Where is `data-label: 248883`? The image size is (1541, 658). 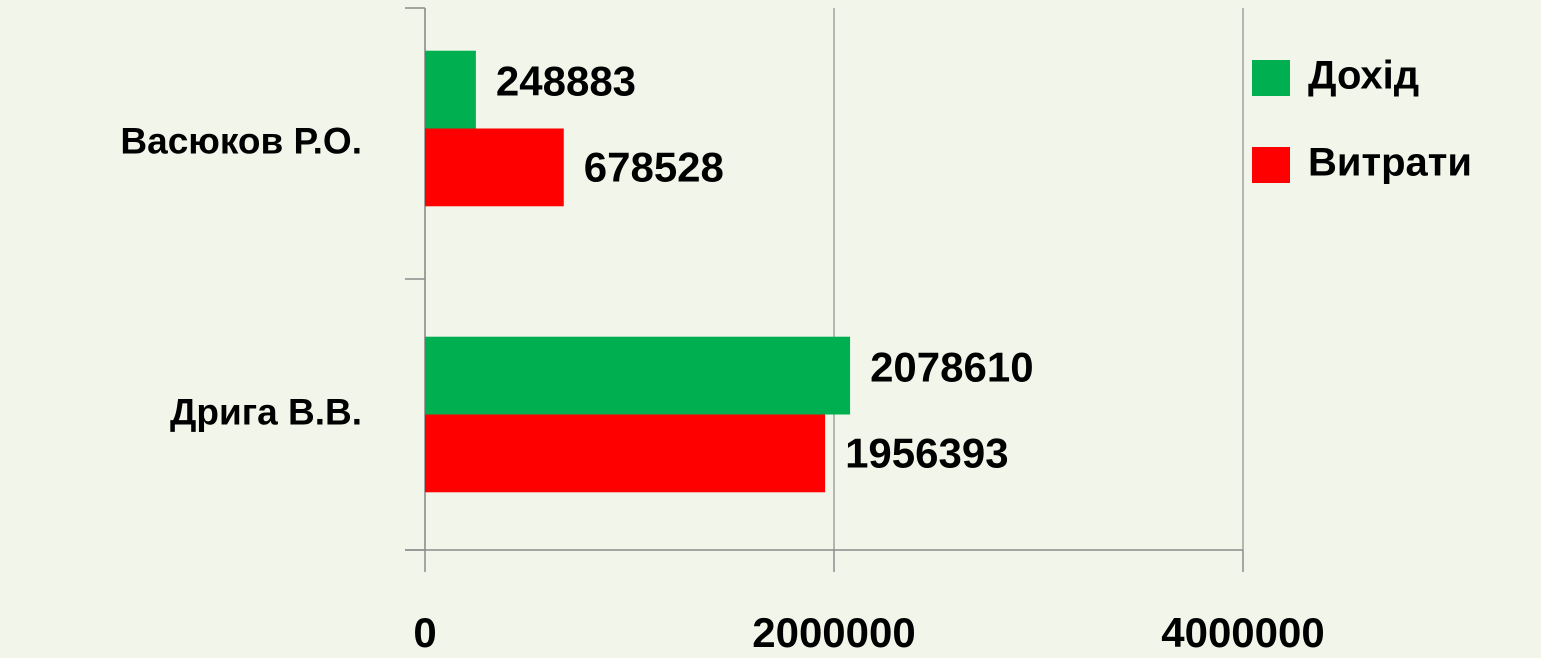
data-label: 248883 is located at coordinates (566, 81).